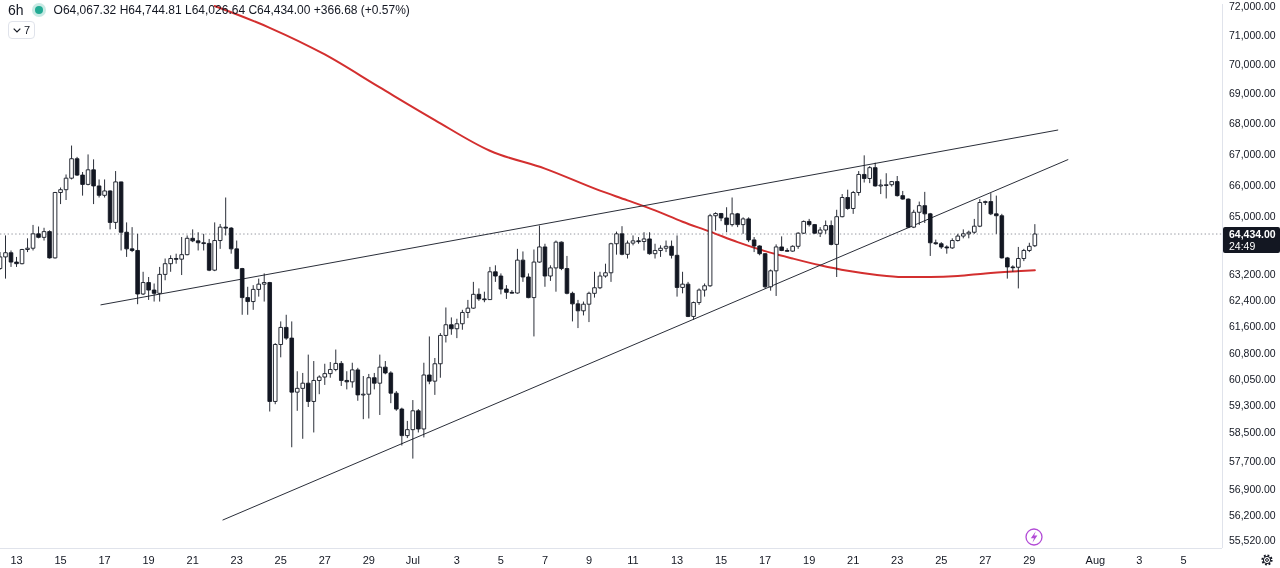 Image resolution: width=1280 pixels, height=568 pixels. I want to click on y-tick-label: 67,000.00, so click(1252, 153).